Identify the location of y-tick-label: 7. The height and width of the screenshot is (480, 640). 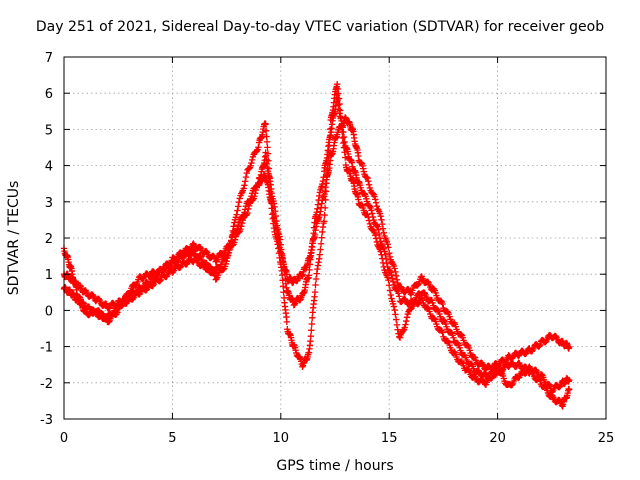
(49, 58).